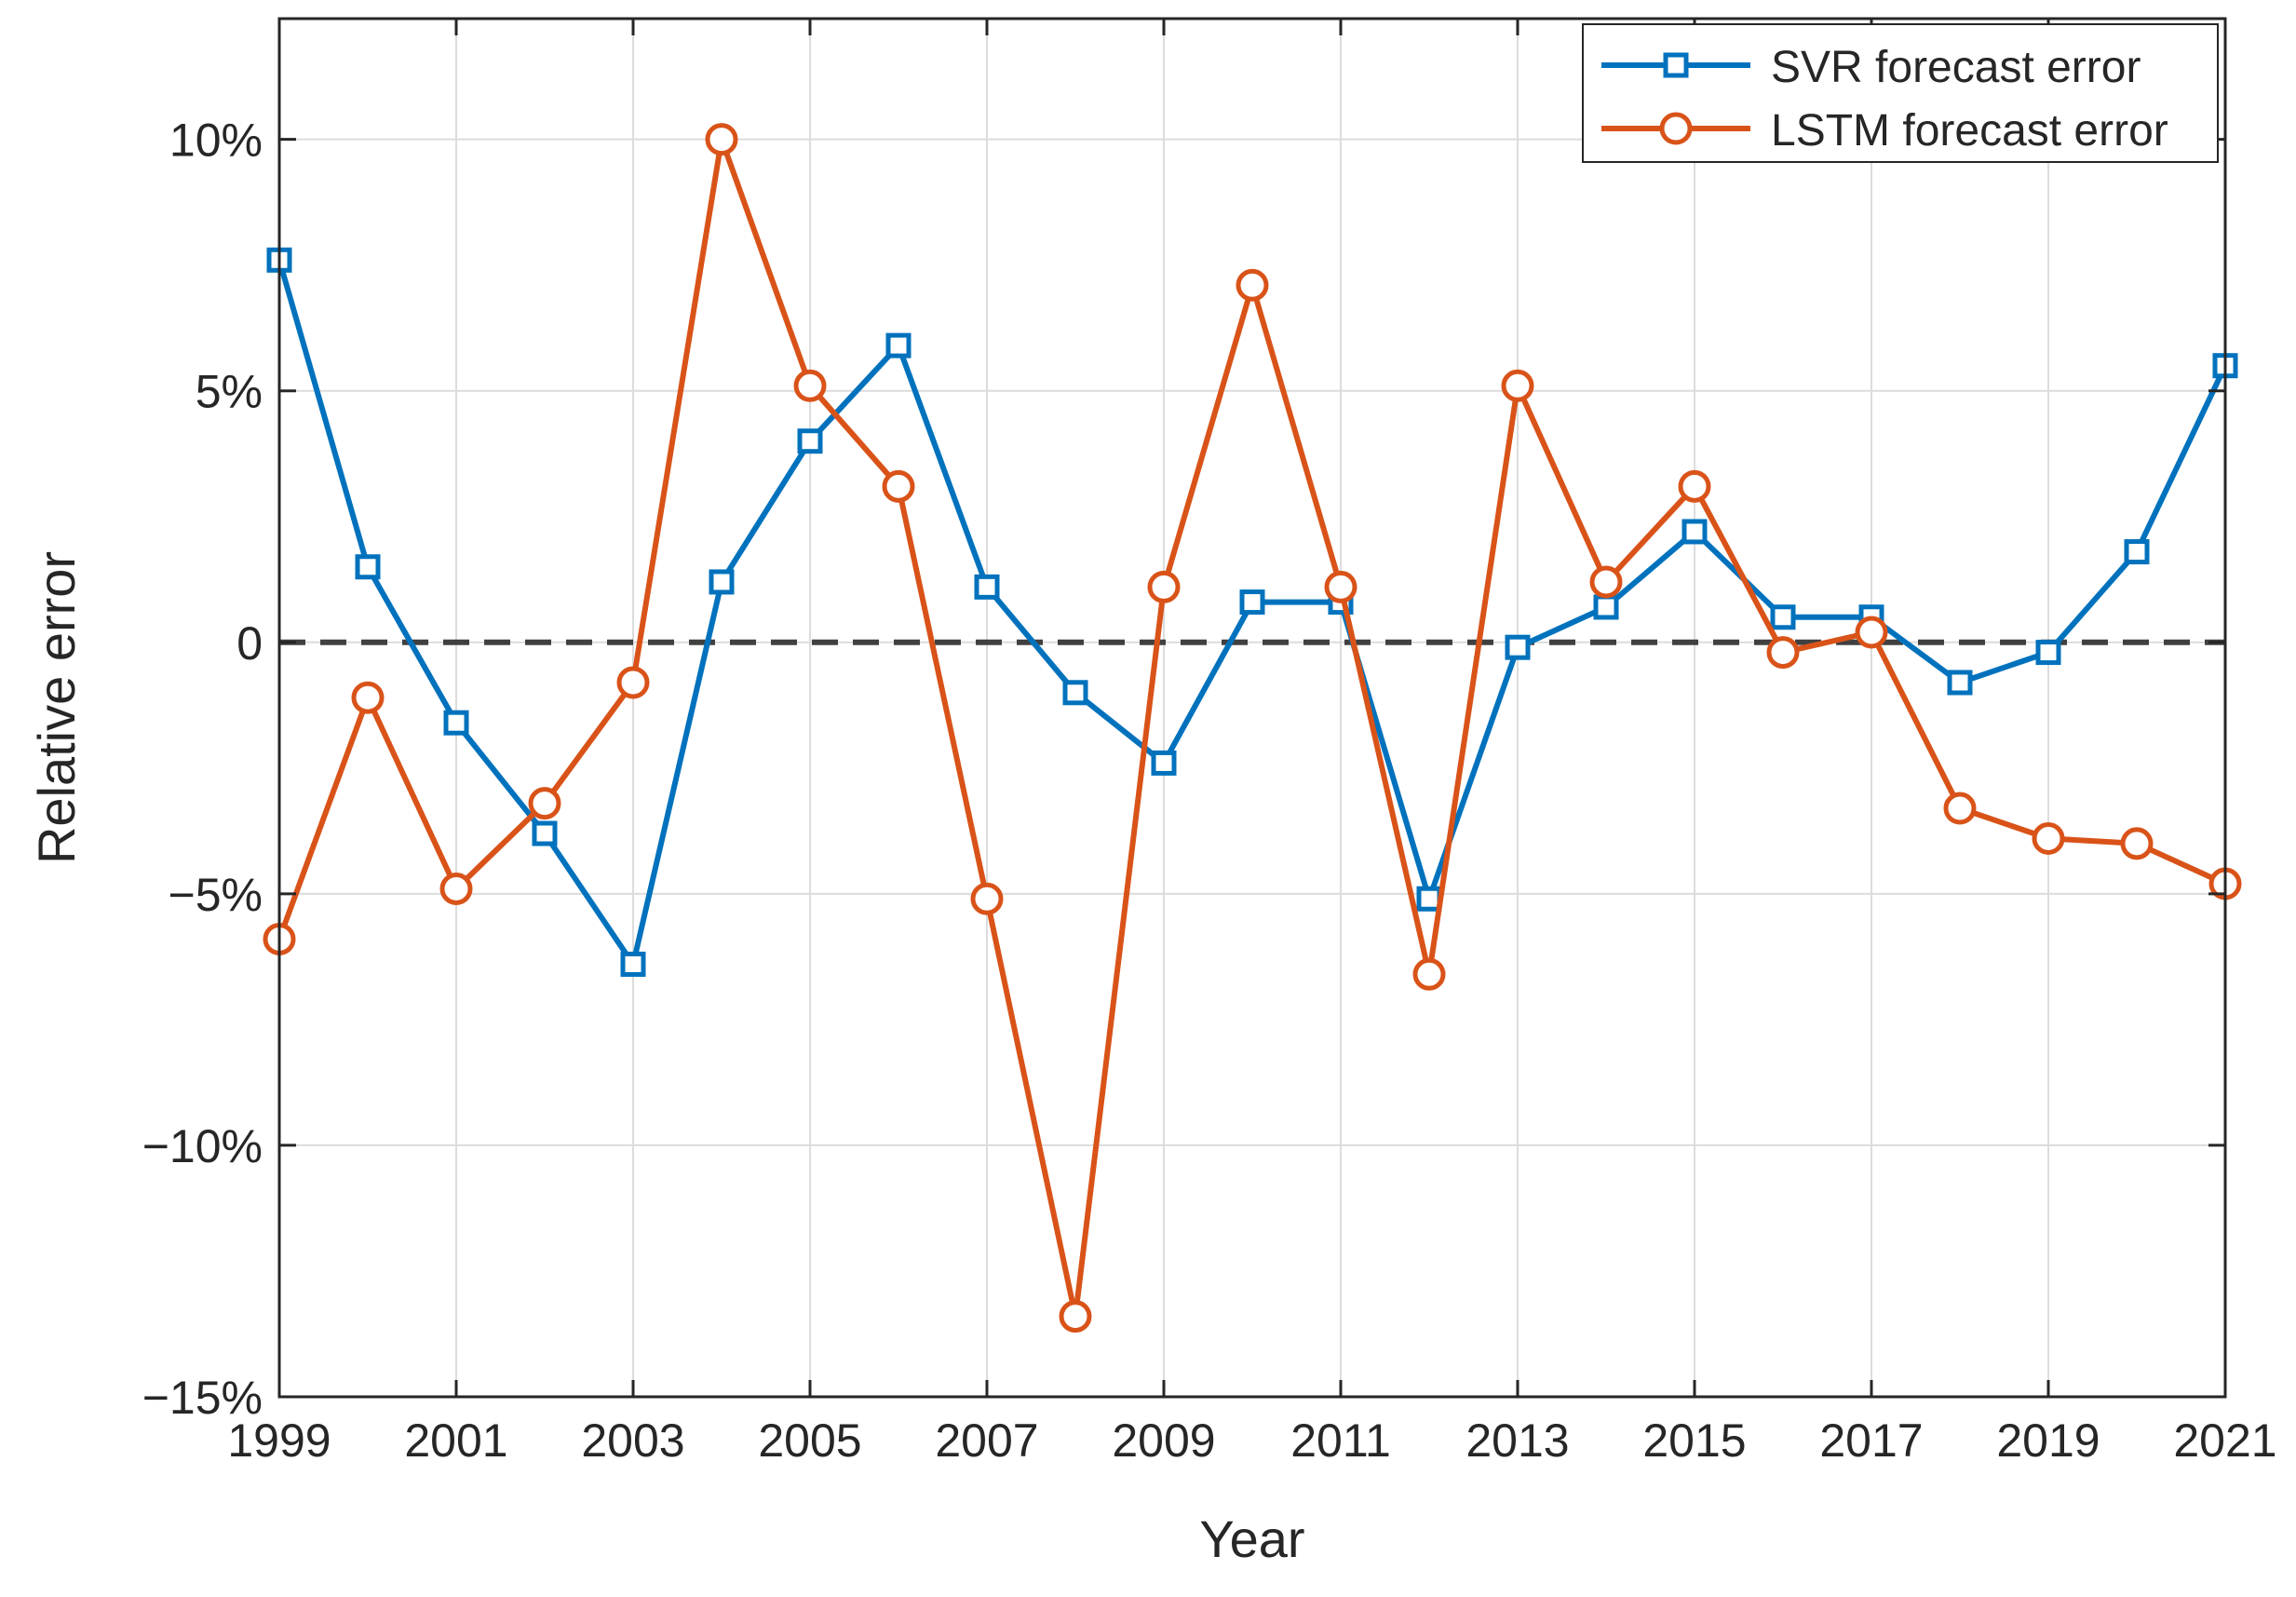 The image size is (2296, 1597). What do you see at coordinates (809, 1440) in the screenshot?
I see `x-tick-label: 2005` at bounding box center [809, 1440].